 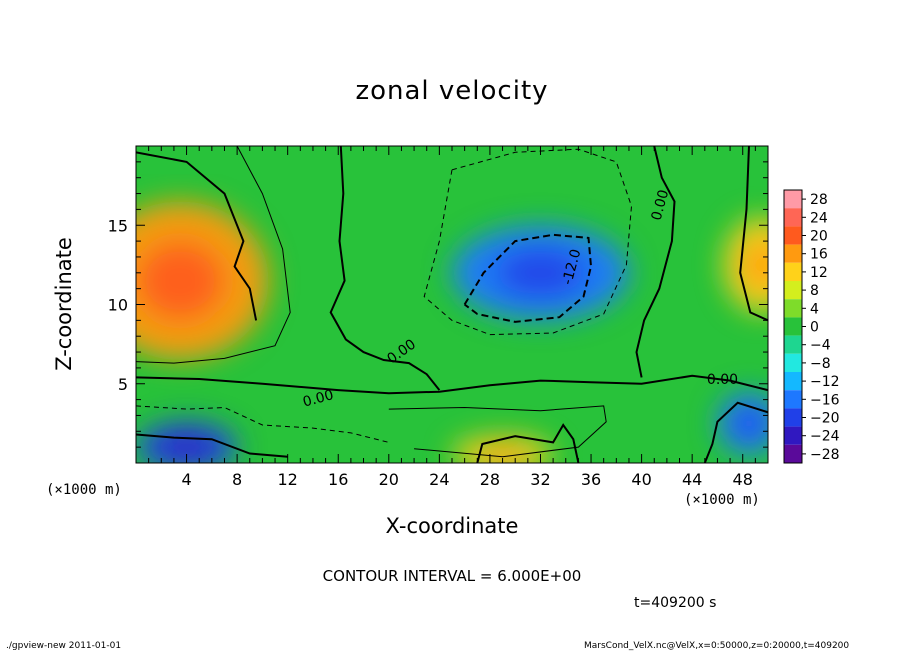 What do you see at coordinates (528, 443) in the screenshot?
I see `contour-zero-bottom` at bounding box center [528, 443].